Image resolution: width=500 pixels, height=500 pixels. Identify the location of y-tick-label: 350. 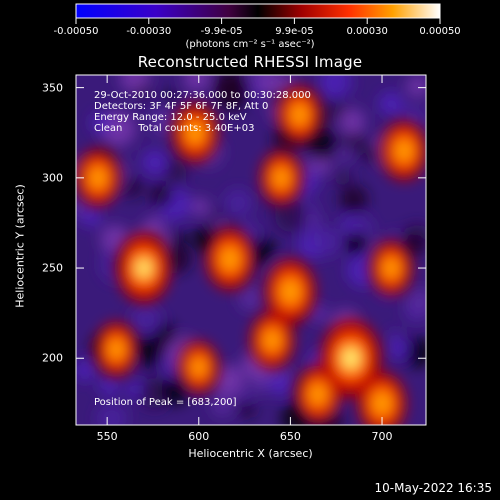
(52, 88).